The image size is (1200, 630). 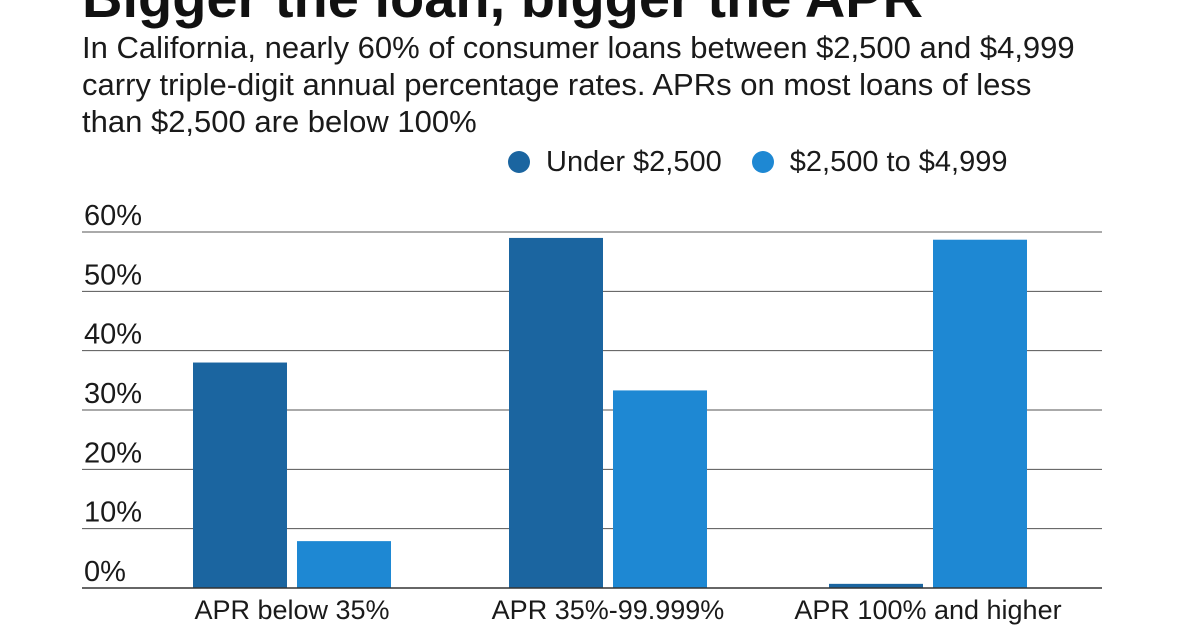 What do you see at coordinates (113, 275) in the screenshot?
I see `y-tick-label: 50%` at bounding box center [113, 275].